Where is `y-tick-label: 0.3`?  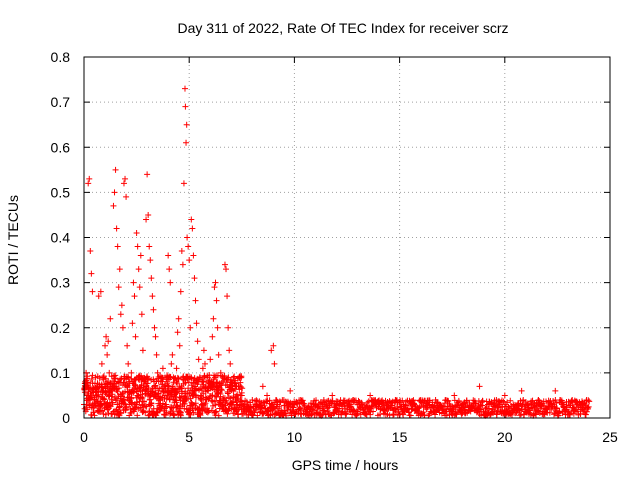 y-tick-label: 0.3 is located at coordinates (61, 283).